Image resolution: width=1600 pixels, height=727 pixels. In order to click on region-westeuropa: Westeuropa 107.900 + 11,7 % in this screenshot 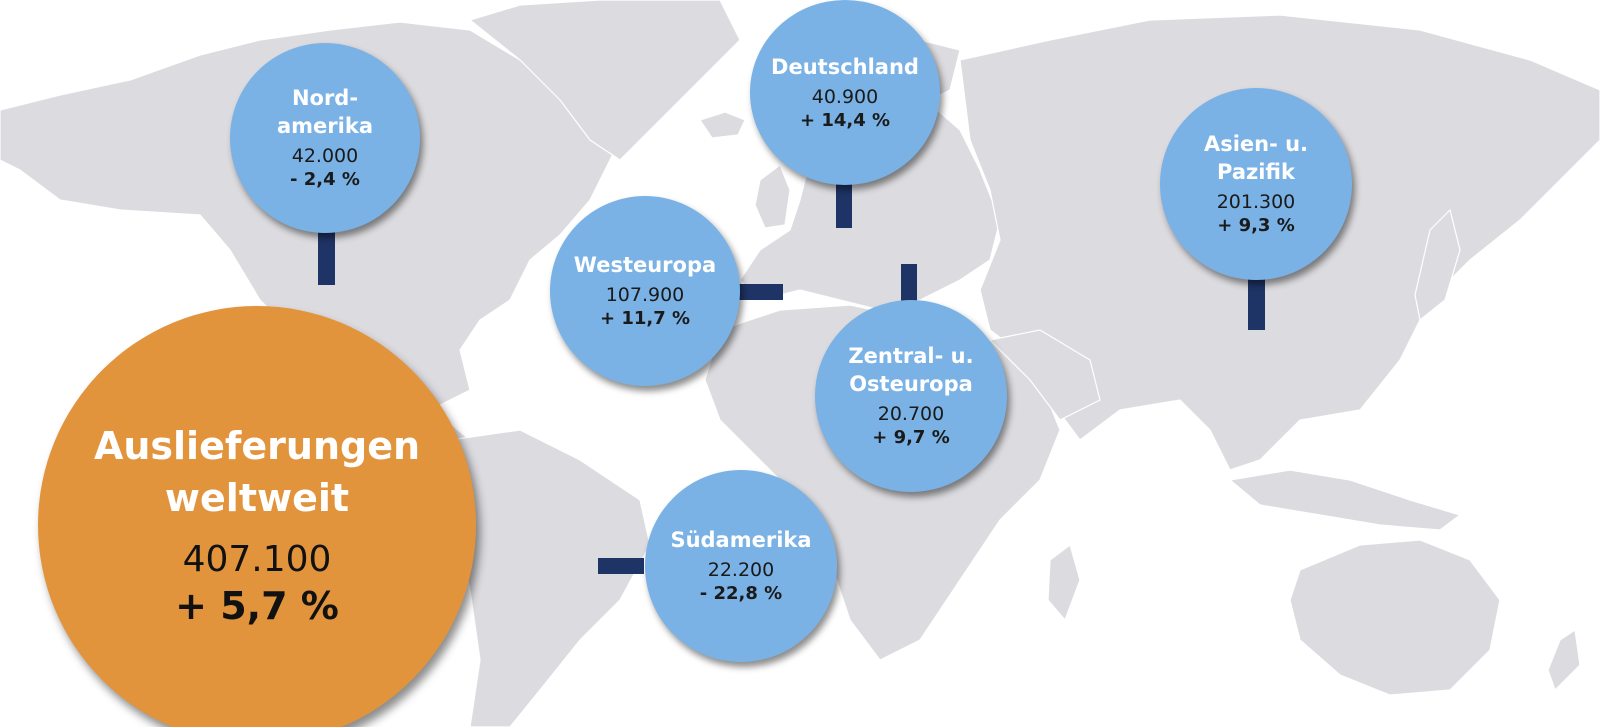, I will do `click(645, 291)`.